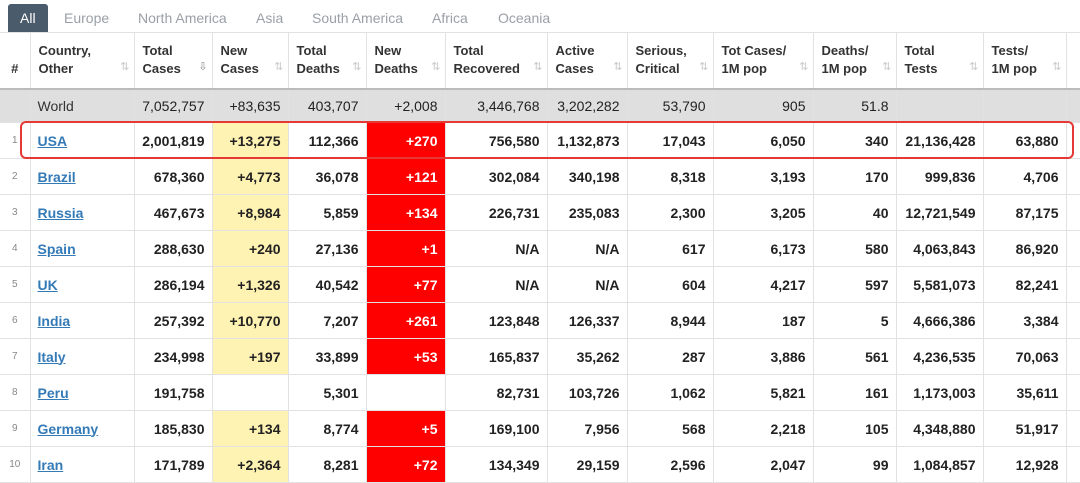  Describe the element at coordinates (56, 176) in the screenshot. I see `country-link: Brazil` at that location.